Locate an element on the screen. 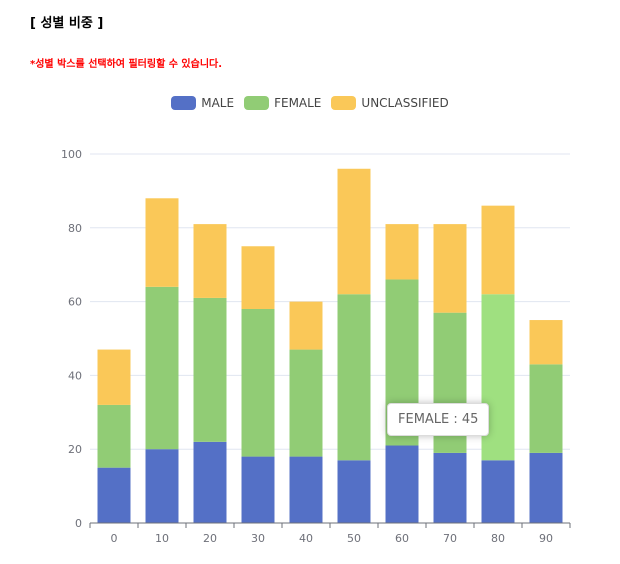 The image size is (620, 564). x-tick-label: 30 is located at coordinates (258, 538).